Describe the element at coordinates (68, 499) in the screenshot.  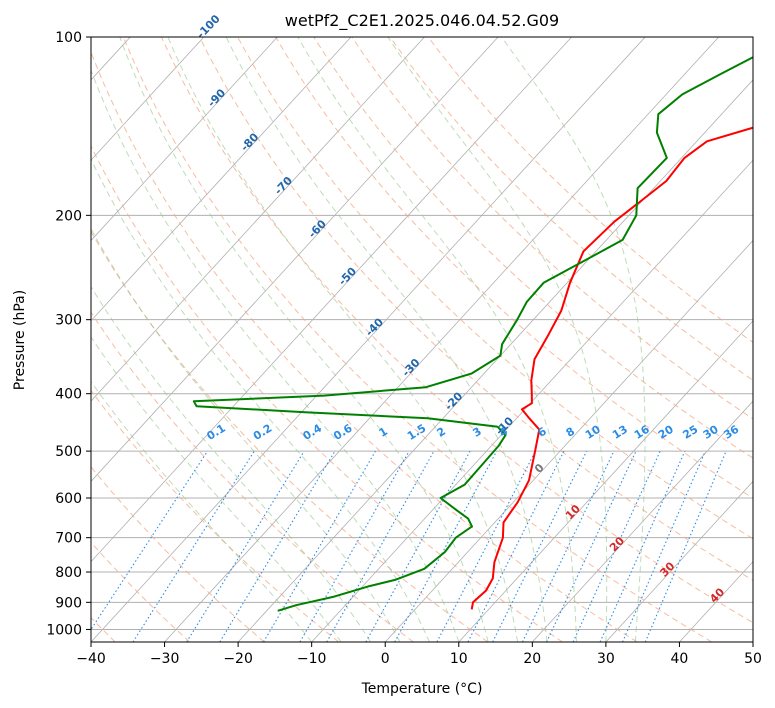
I see `y-tick-label: 600` at that location.